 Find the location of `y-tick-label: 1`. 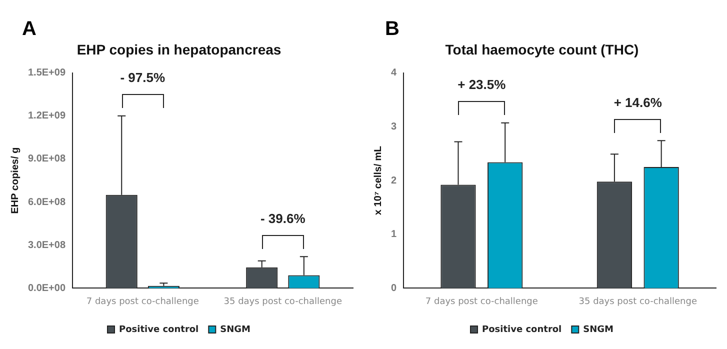

y-tick-label: 1 is located at coordinates (394, 234).